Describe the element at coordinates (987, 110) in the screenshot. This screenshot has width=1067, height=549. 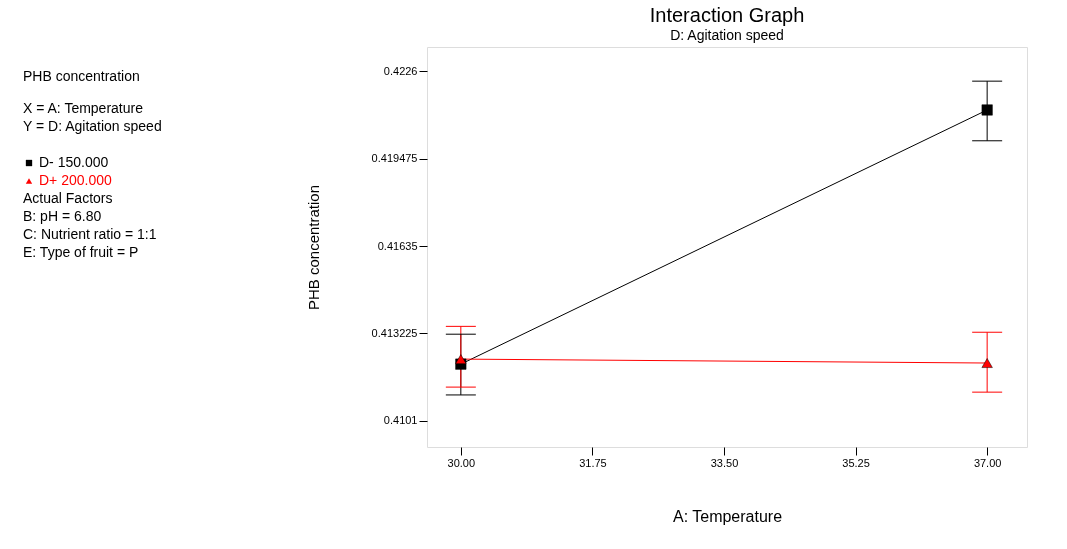
I see `point` at that location.